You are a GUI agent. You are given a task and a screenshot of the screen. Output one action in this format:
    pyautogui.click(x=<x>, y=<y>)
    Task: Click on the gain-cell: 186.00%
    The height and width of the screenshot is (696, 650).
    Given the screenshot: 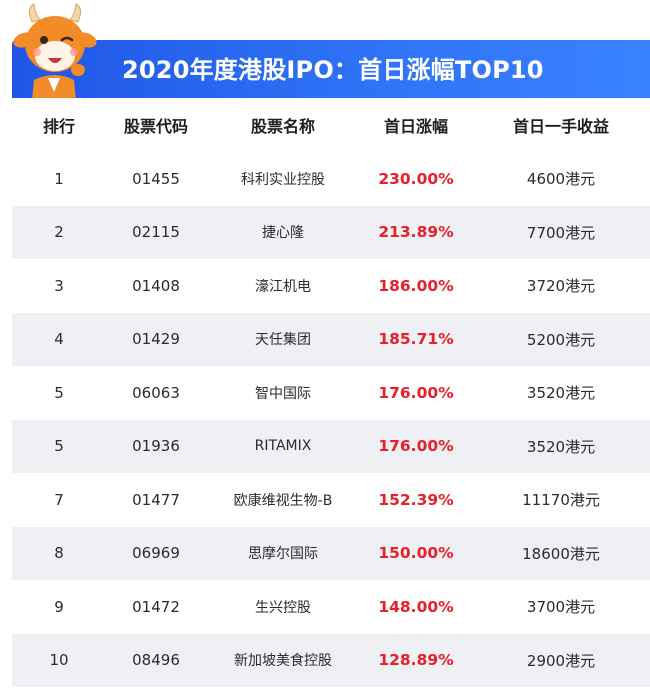 What is the action you would take?
    pyautogui.click(x=416, y=285)
    